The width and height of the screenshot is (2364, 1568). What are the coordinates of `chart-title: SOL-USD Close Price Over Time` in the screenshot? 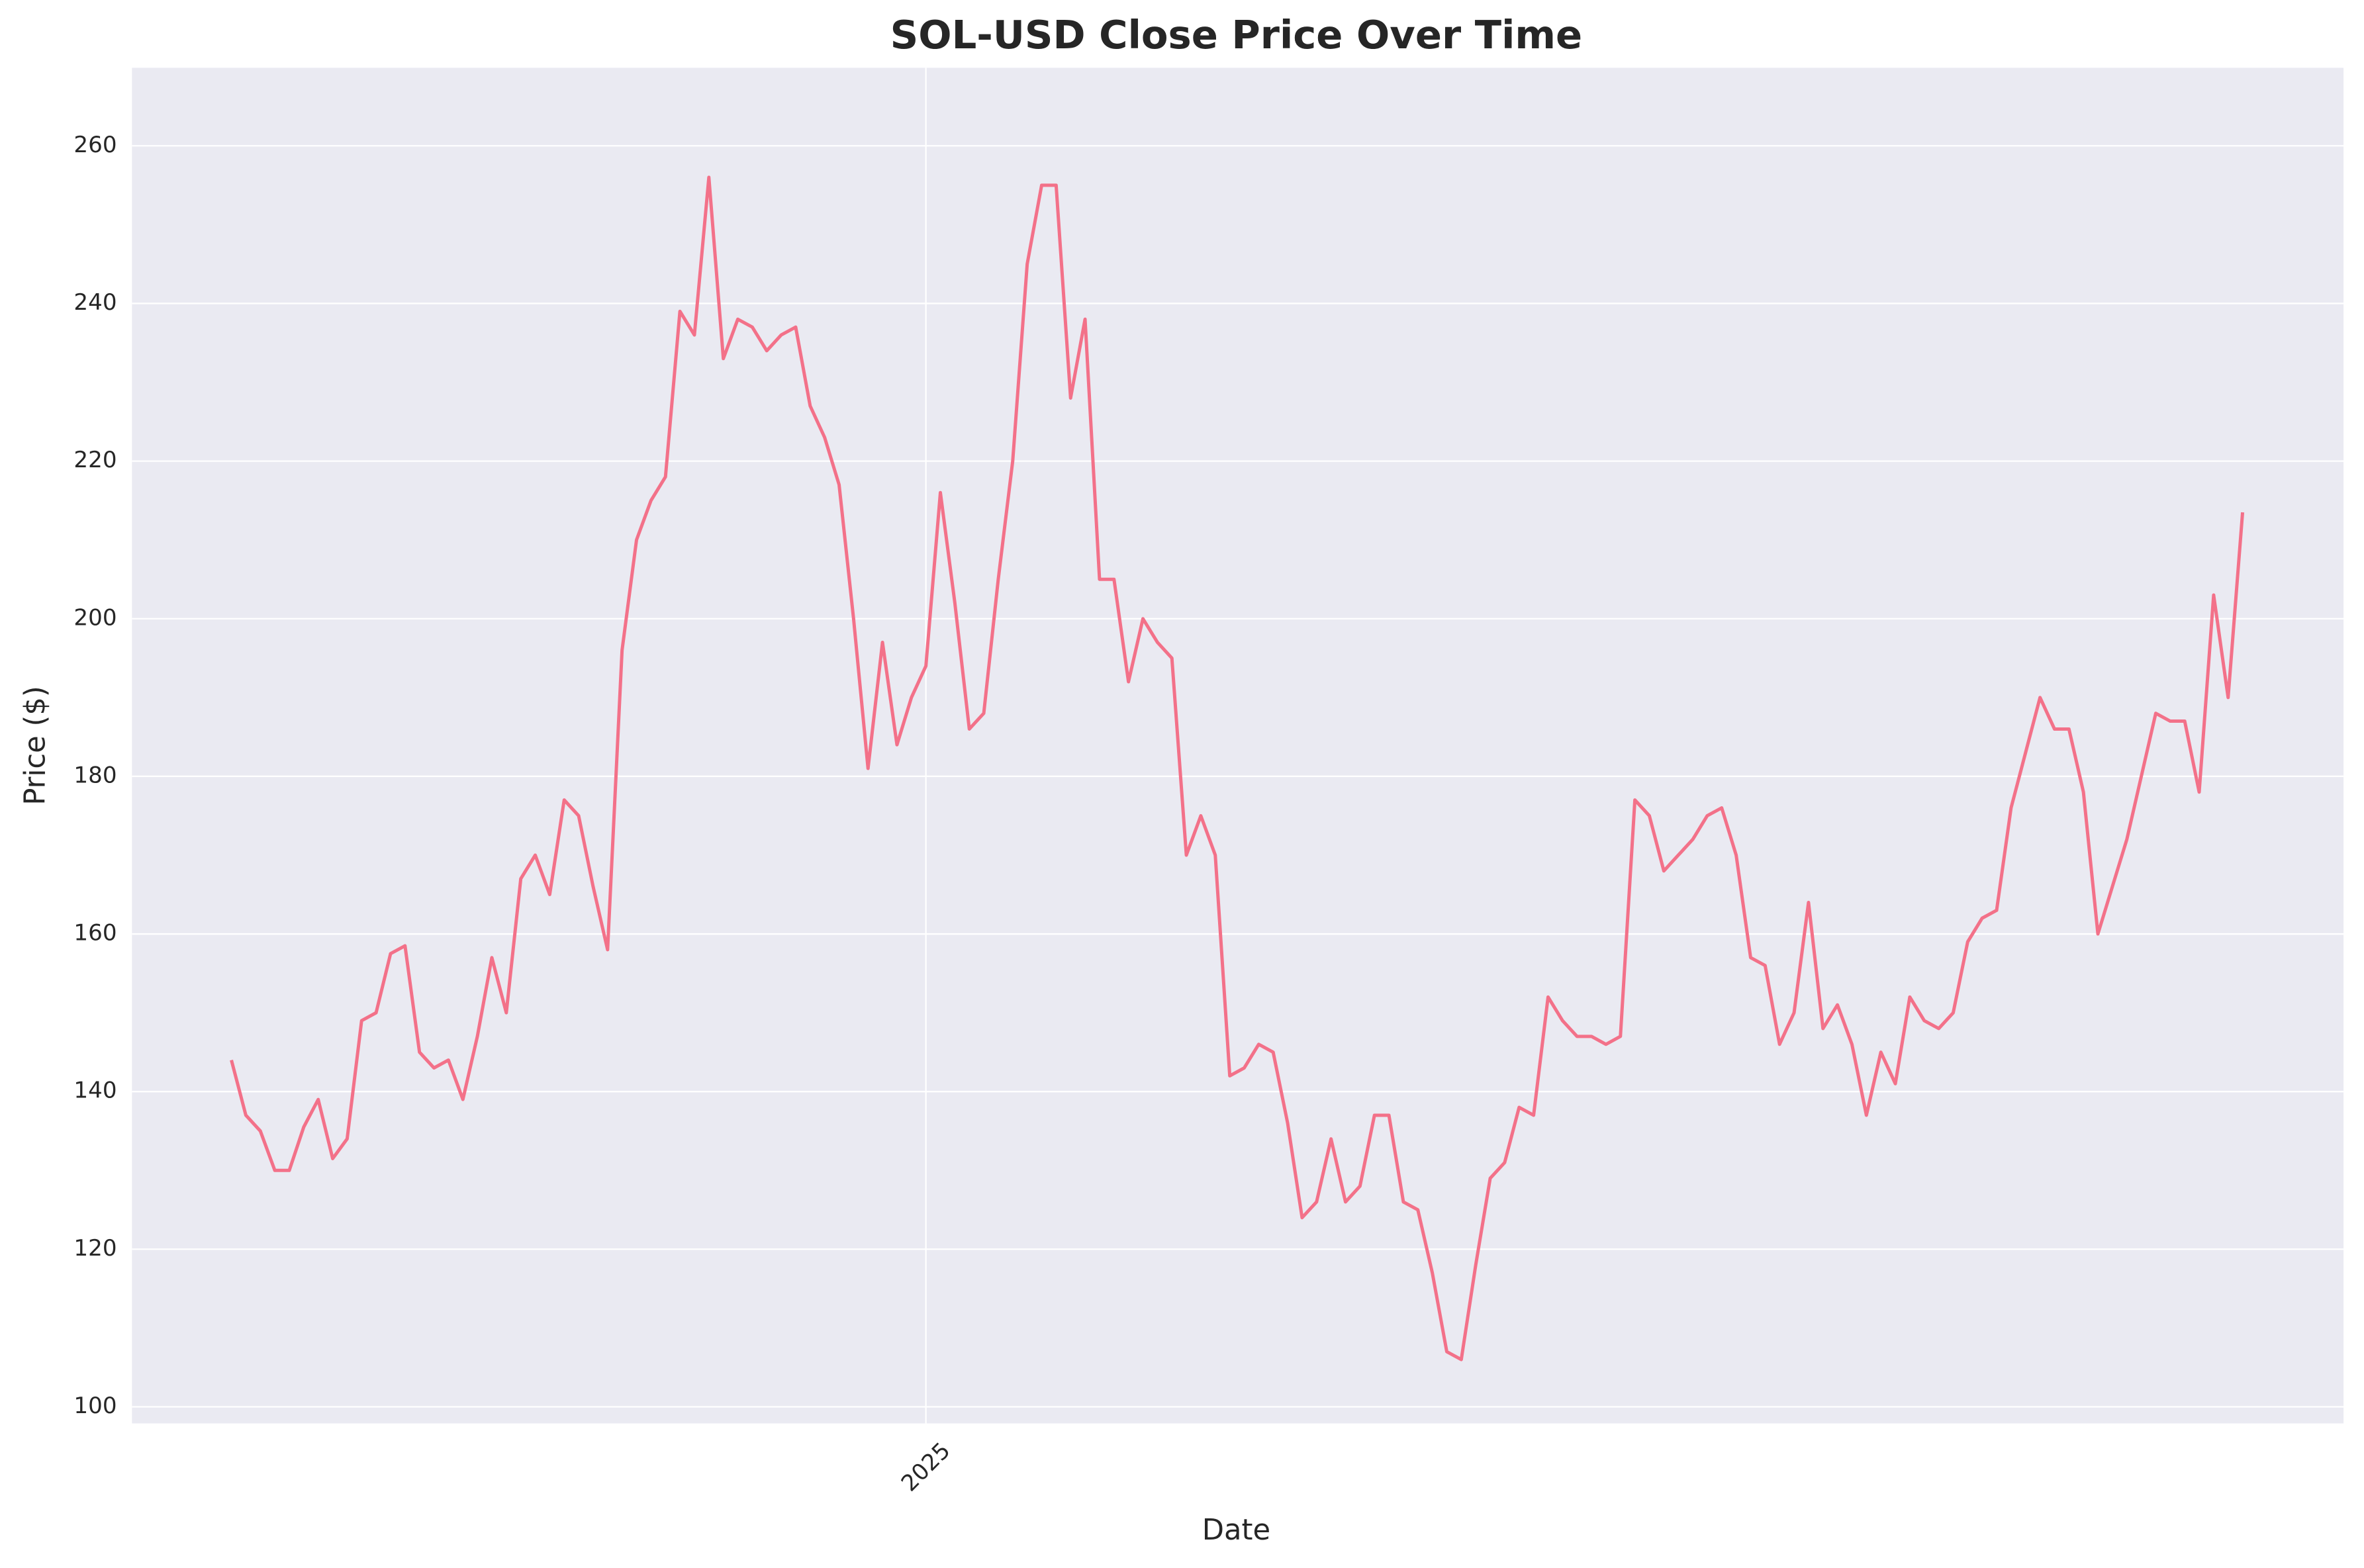 It's located at (1236, 35).